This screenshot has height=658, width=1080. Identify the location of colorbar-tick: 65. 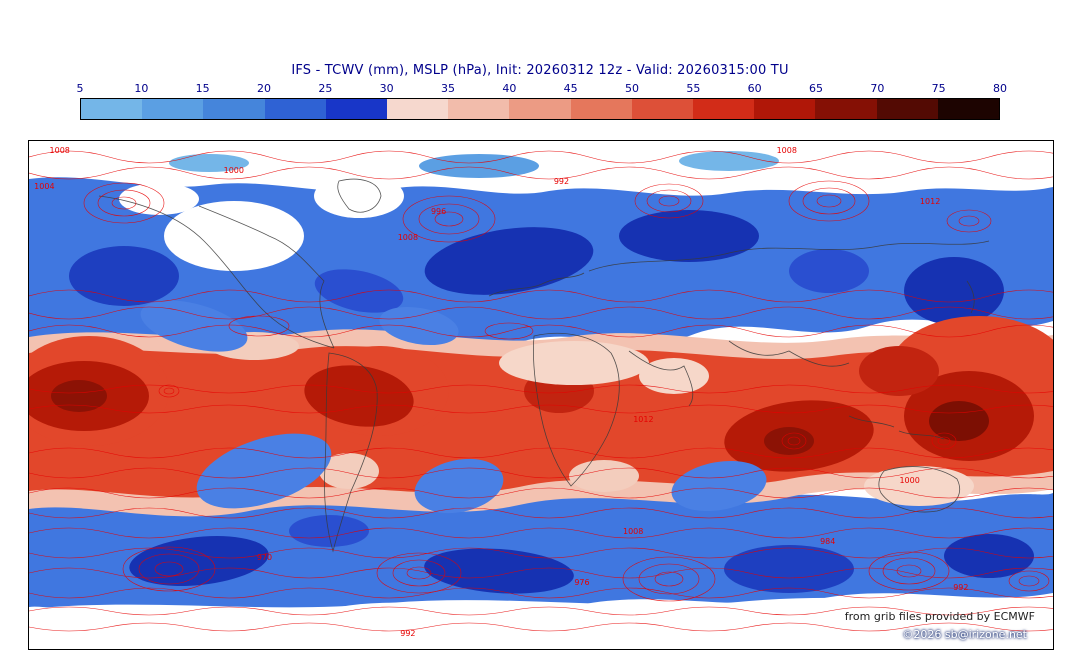
(816, 88).